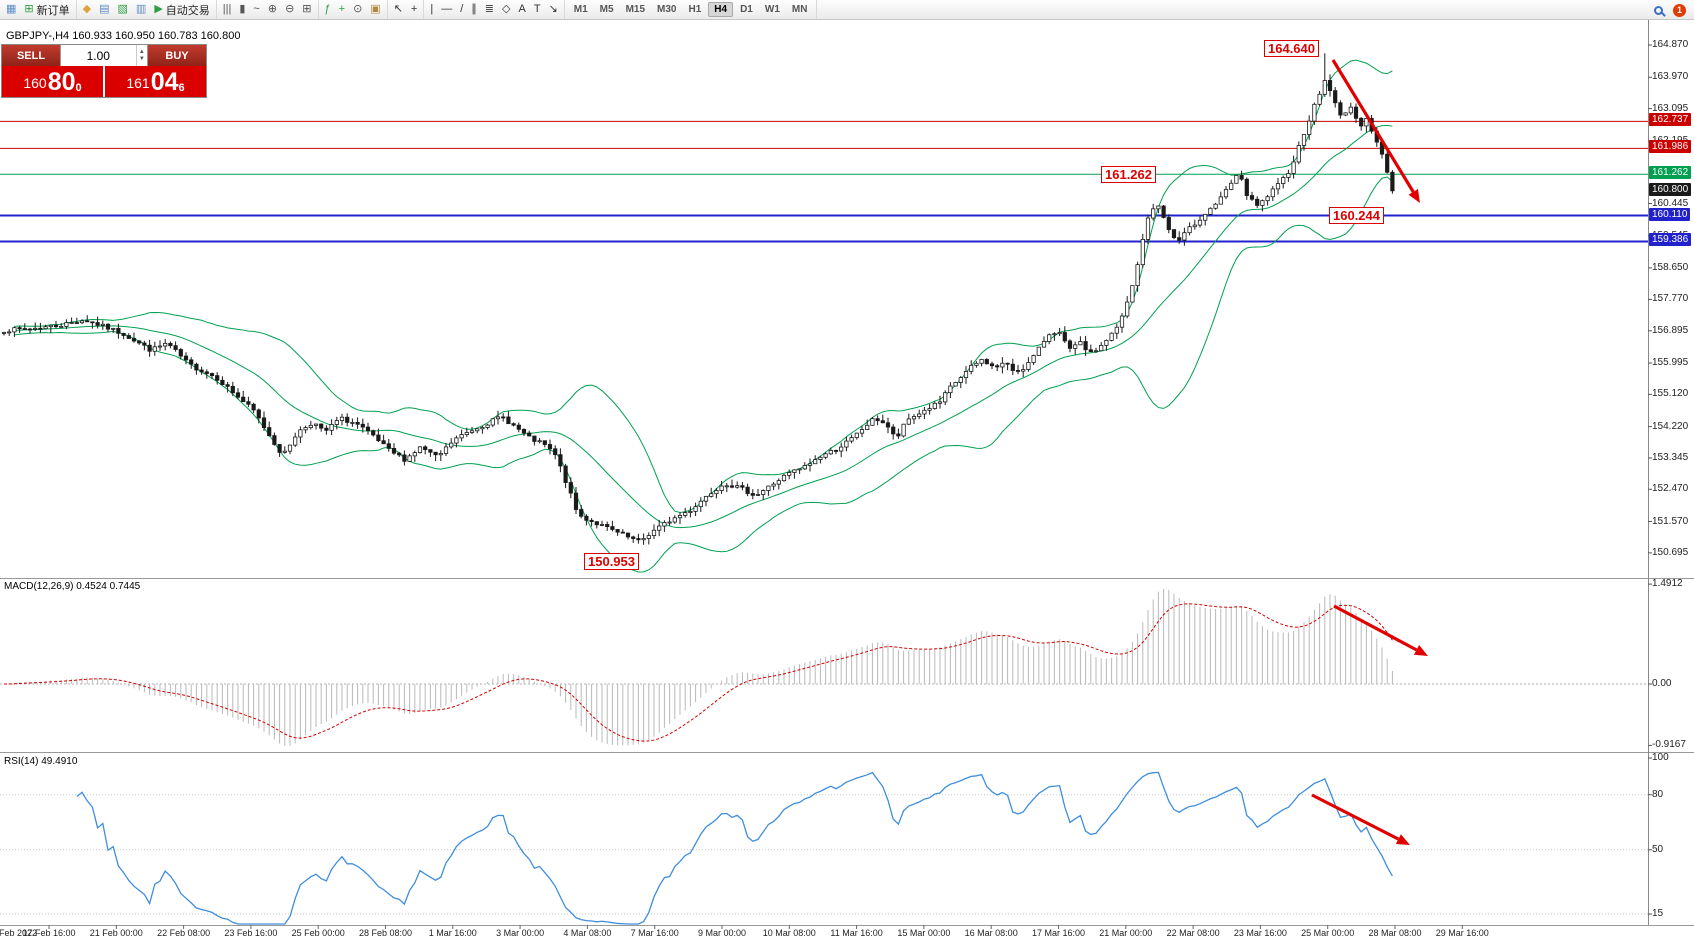  I want to click on timeframe-m1-button: M1, so click(580, 9).